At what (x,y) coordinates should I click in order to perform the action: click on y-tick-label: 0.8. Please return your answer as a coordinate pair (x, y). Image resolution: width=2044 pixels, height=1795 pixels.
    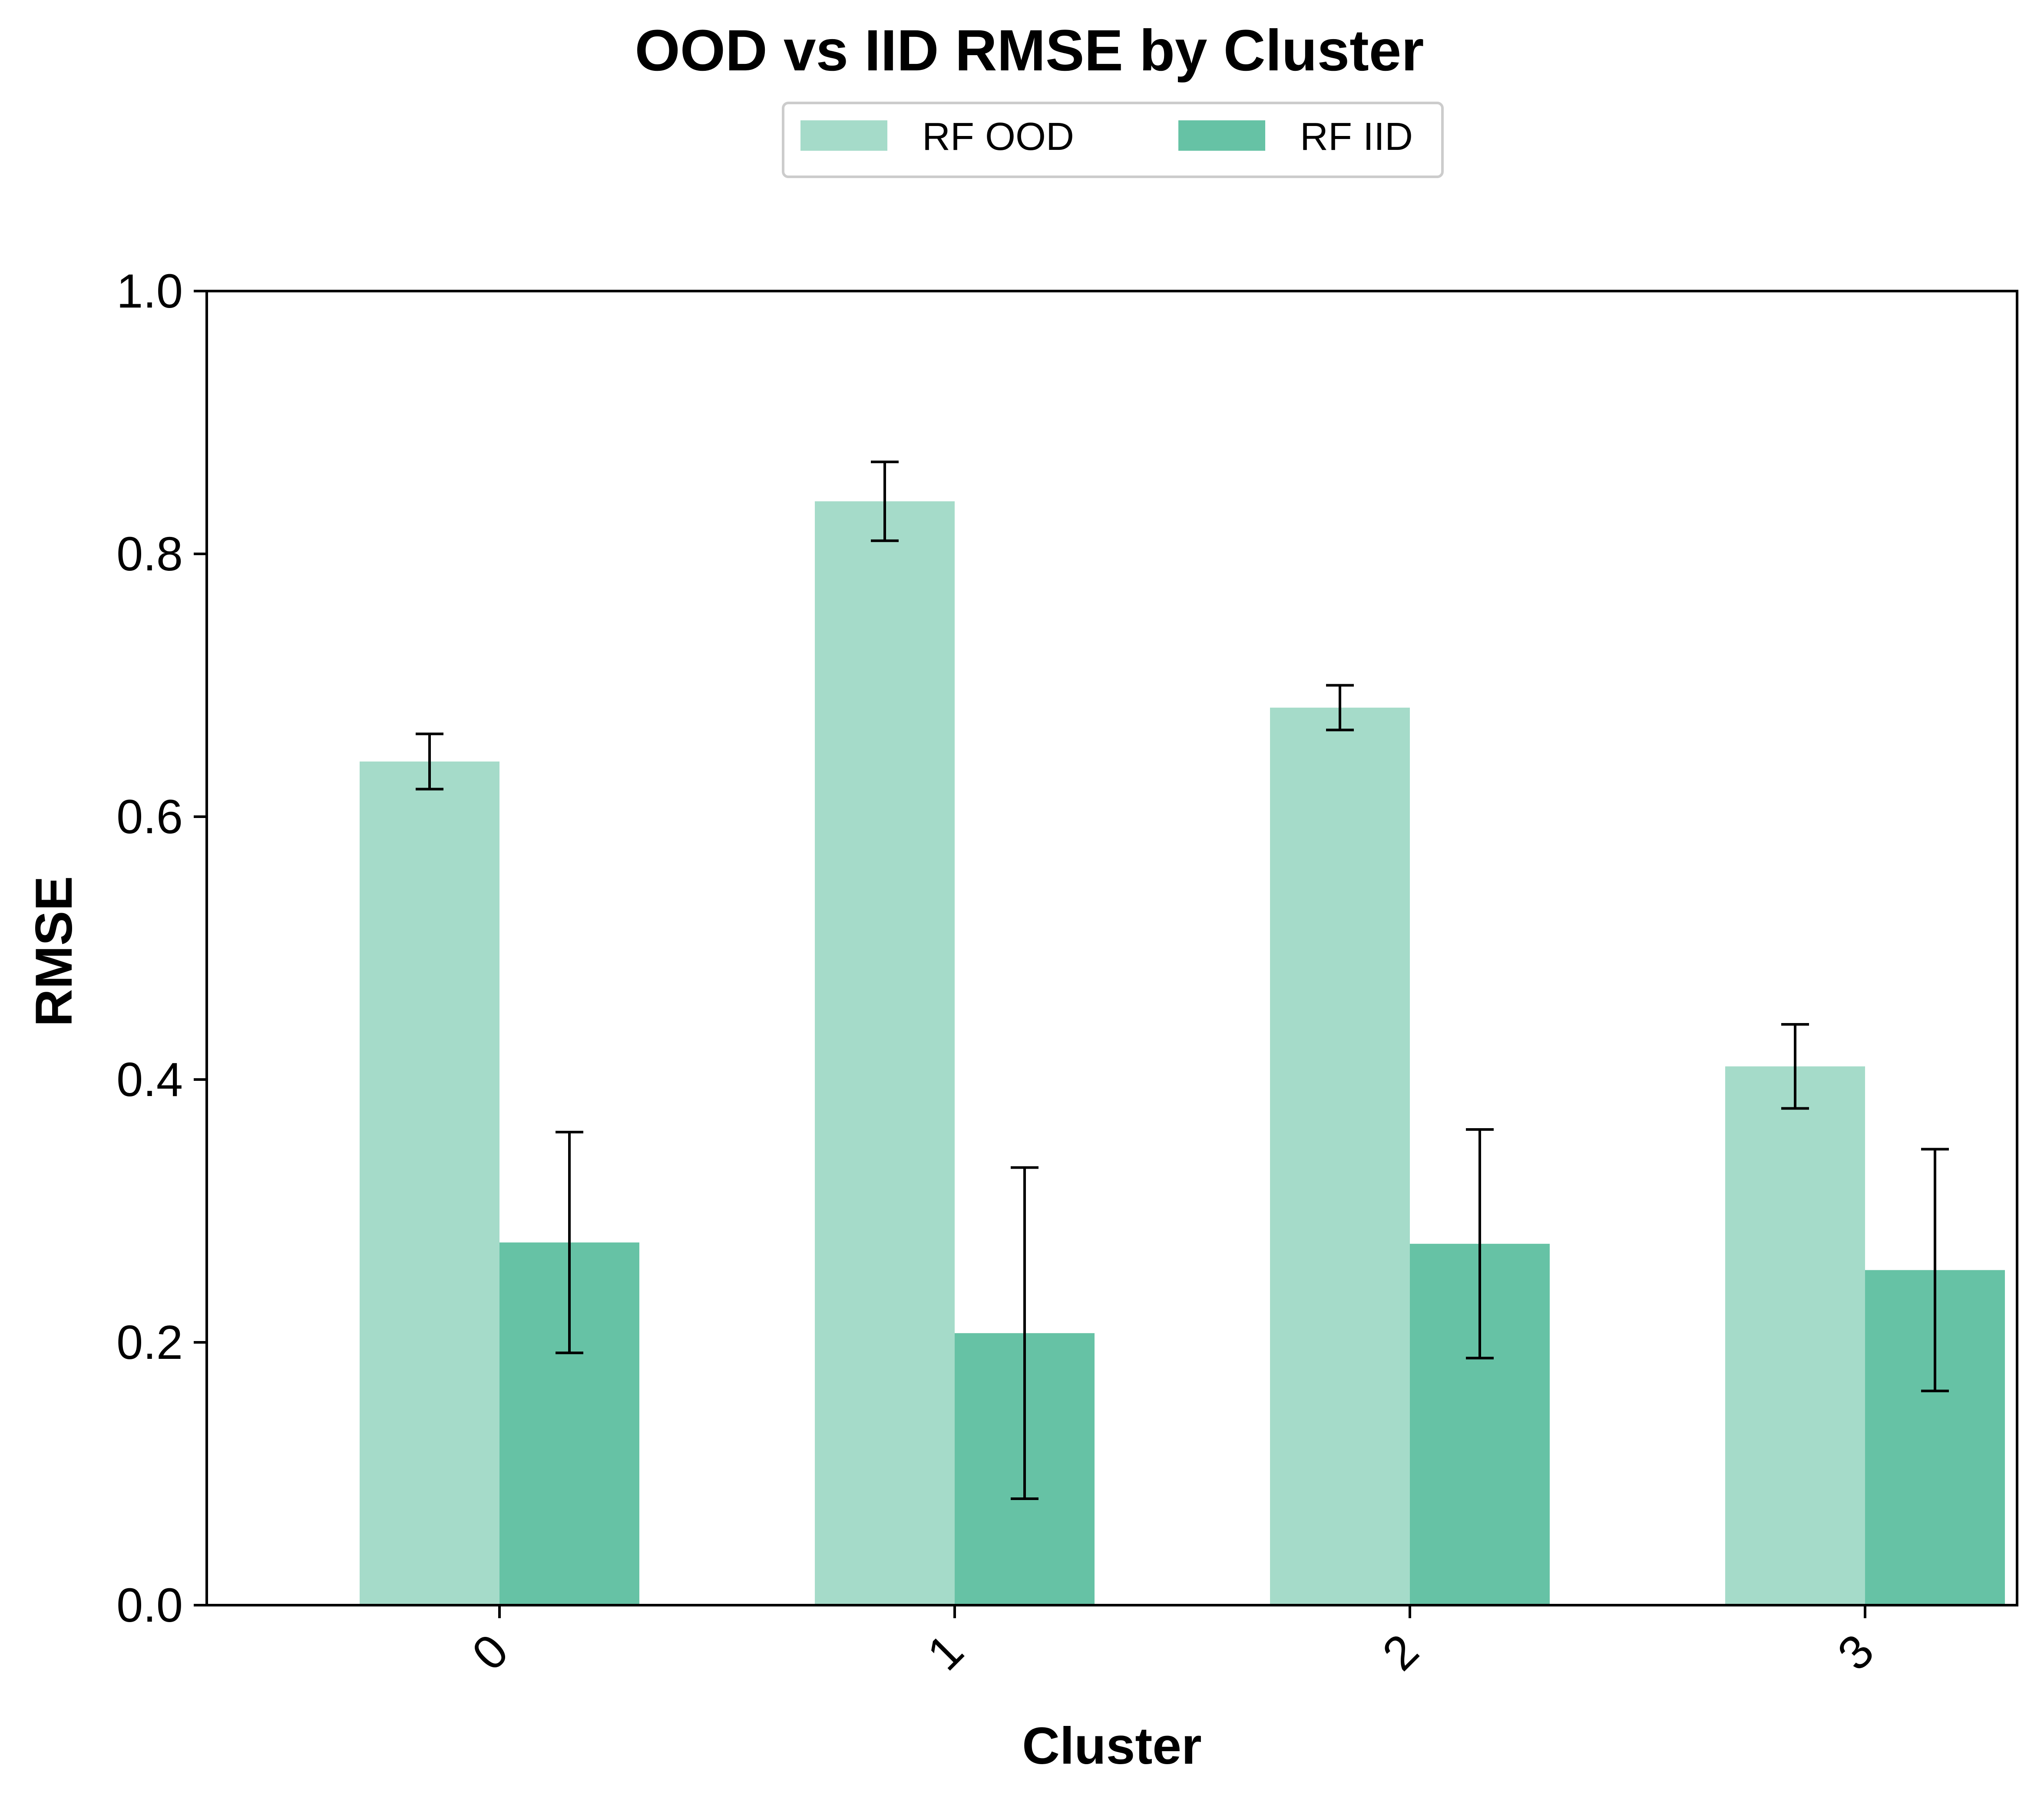
    Looking at the image, I should click on (149, 554).